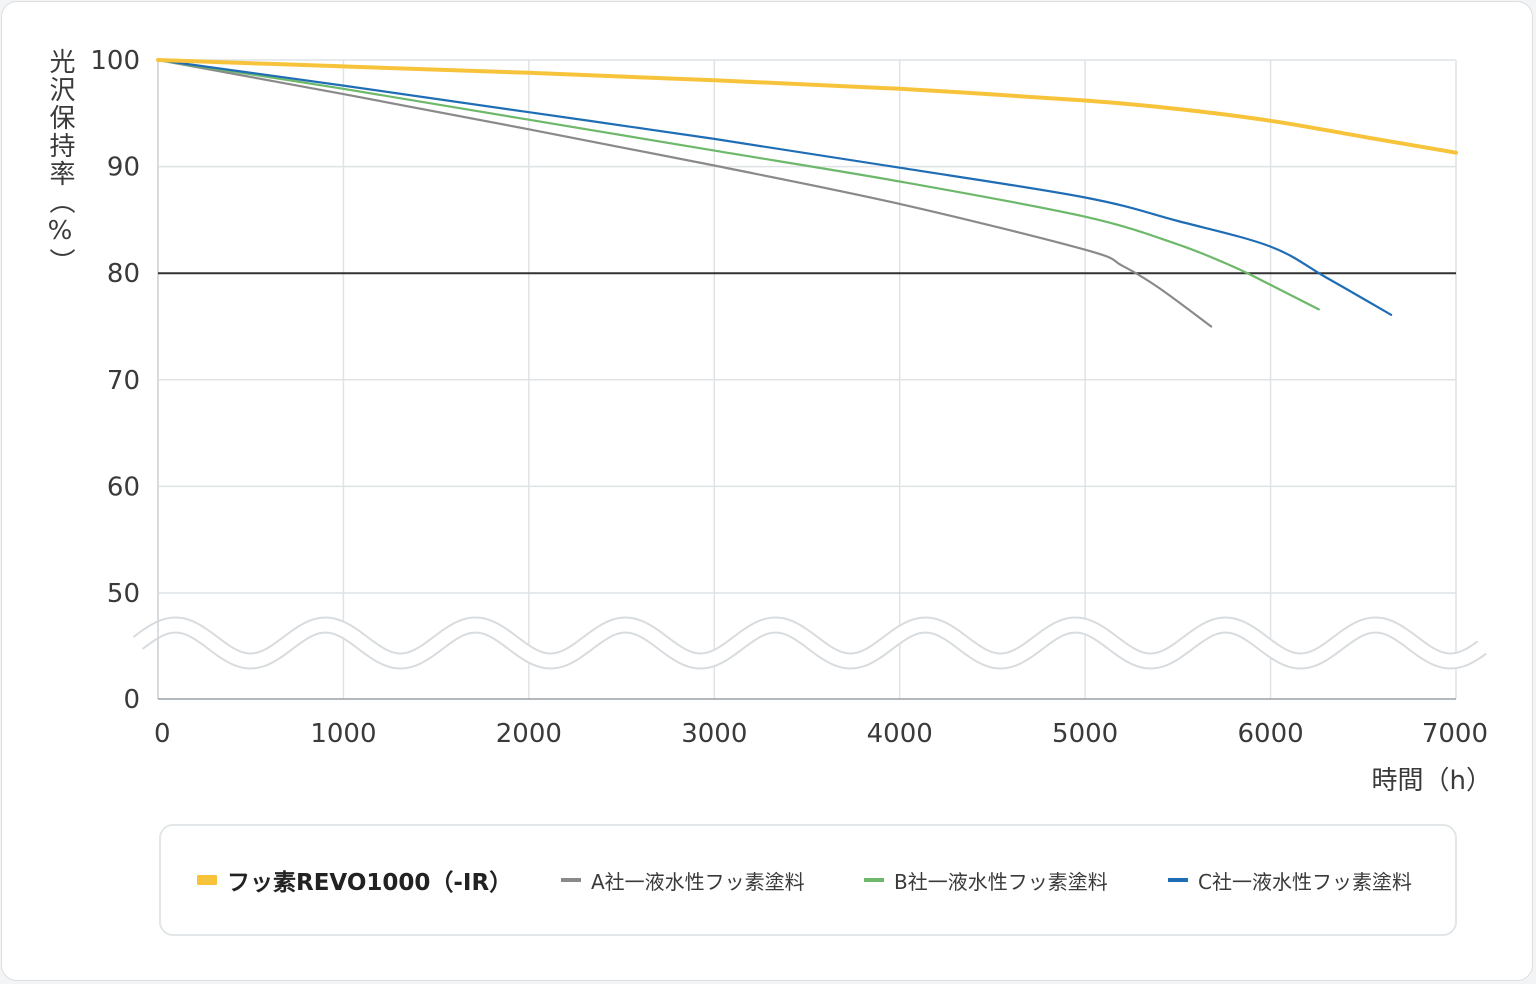  I want to click on legend-swatch-b, so click(874, 880).